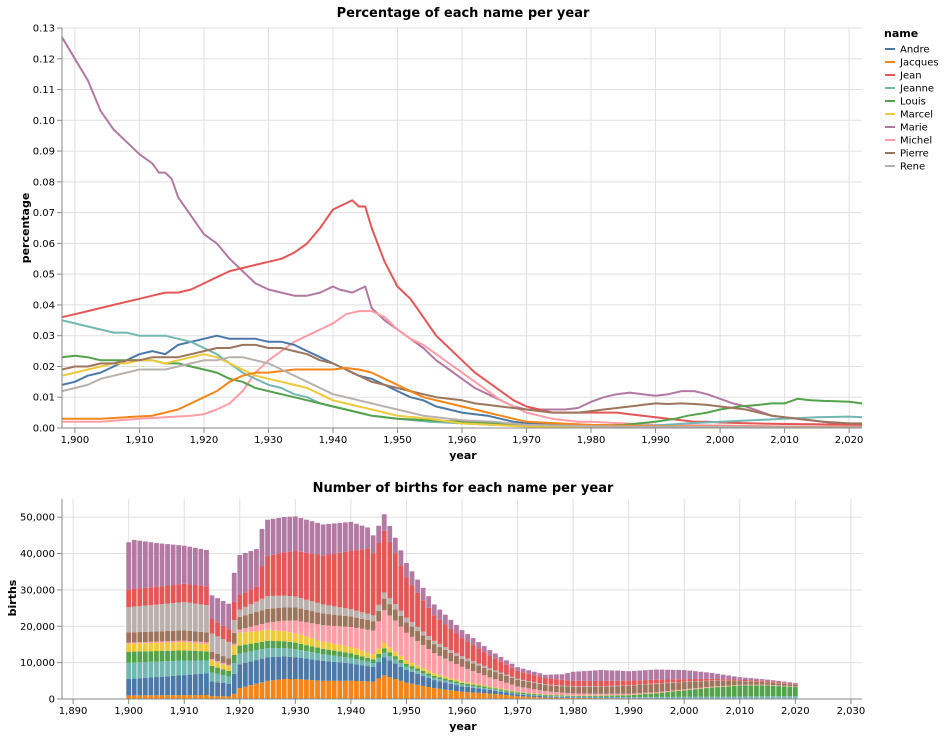 Image resolution: width=944 pixels, height=737 pixels. Describe the element at coordinates (333, 440) in the screenshot. I see `top-x-tick-label: 1,940` at that location.